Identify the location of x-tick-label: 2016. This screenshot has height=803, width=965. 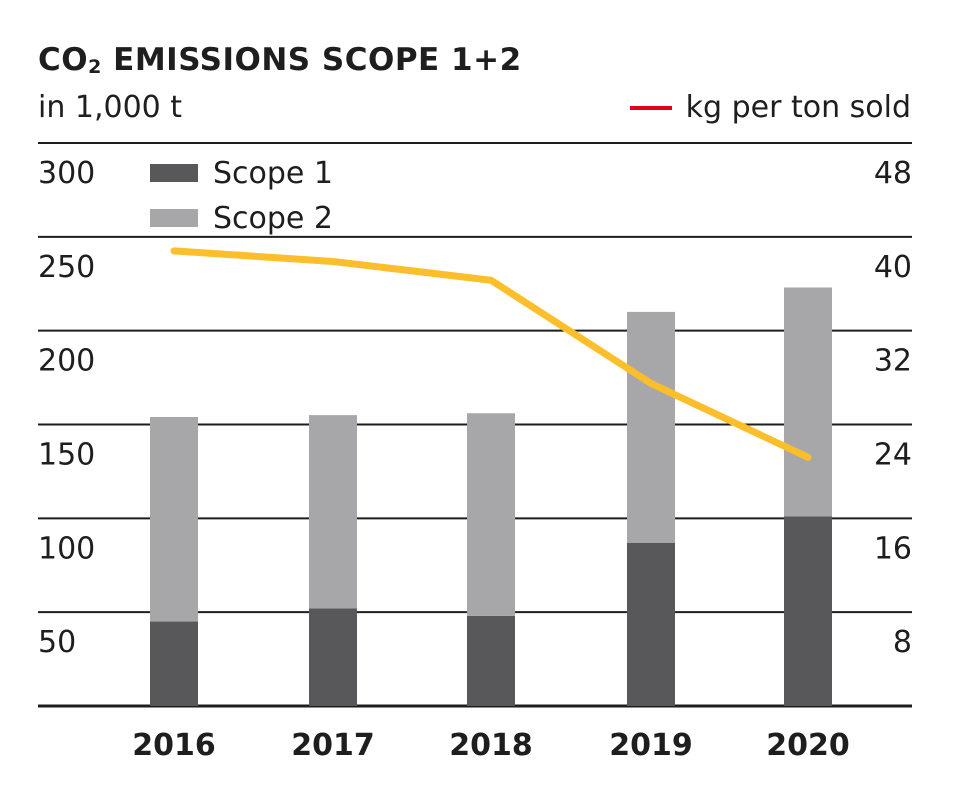
(174, 745).